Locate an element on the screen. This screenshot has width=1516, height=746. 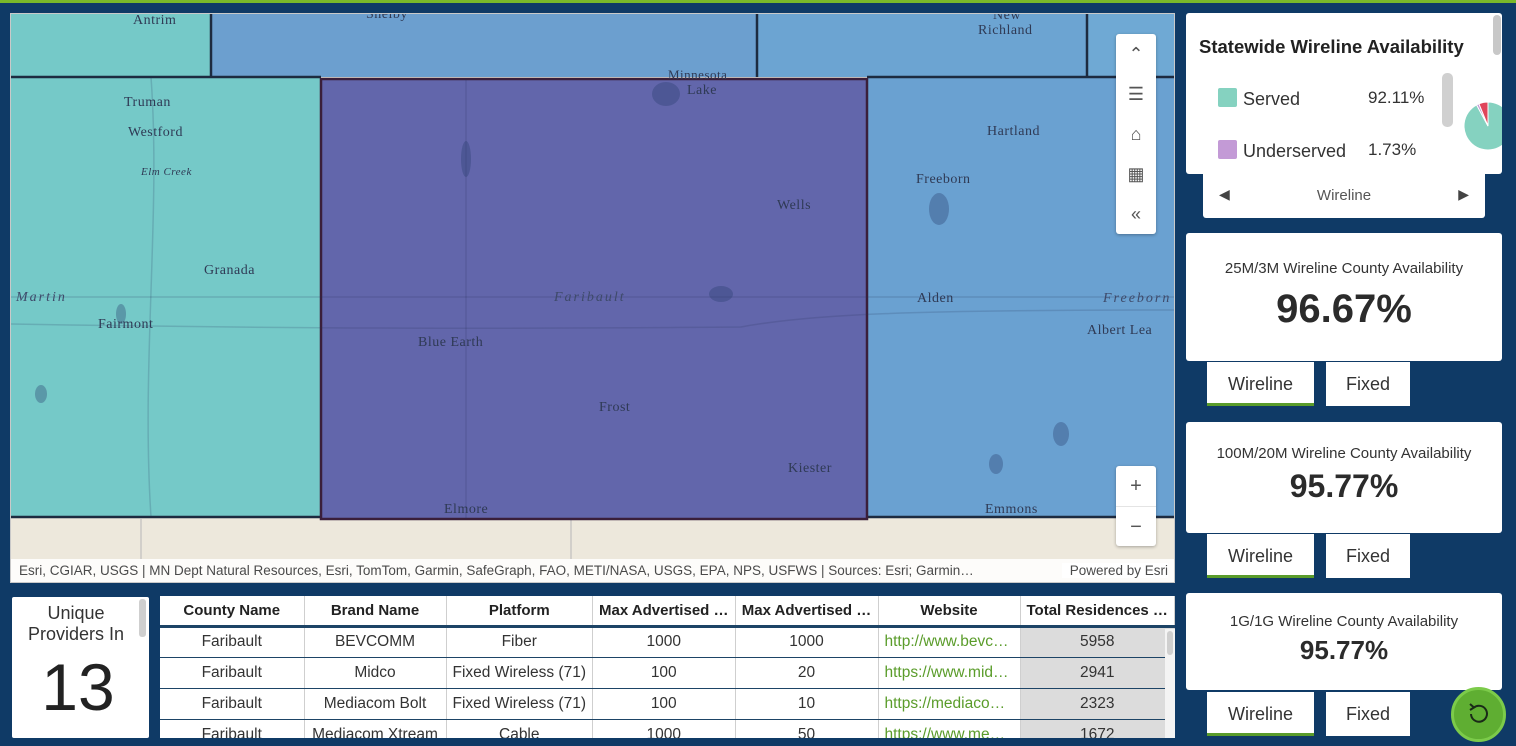
place-label: Minnesota is located at coordinates (698, 74).